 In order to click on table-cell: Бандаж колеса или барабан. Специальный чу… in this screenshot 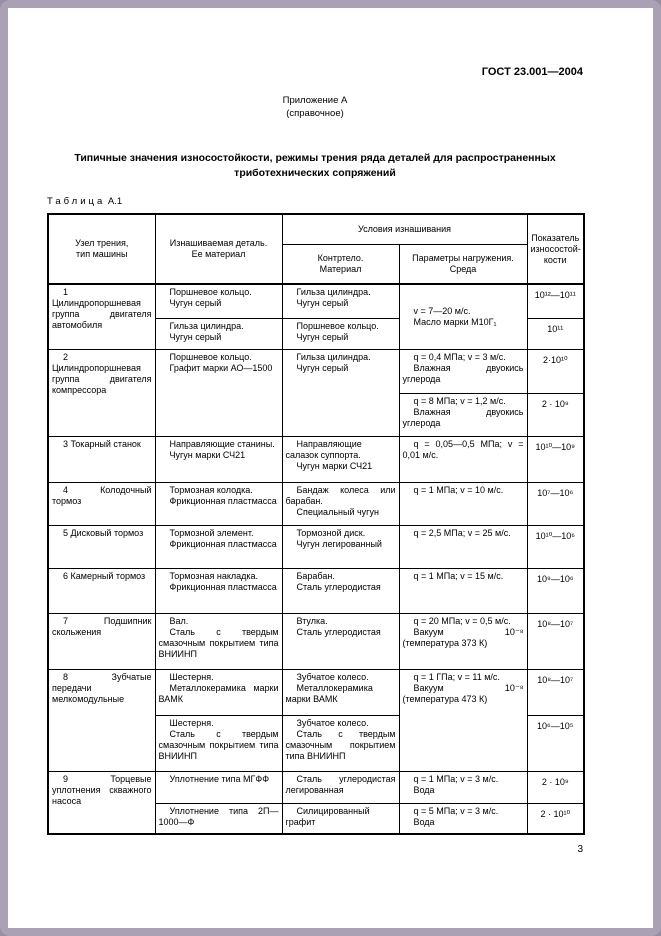, I will do `click(340, 503)`.